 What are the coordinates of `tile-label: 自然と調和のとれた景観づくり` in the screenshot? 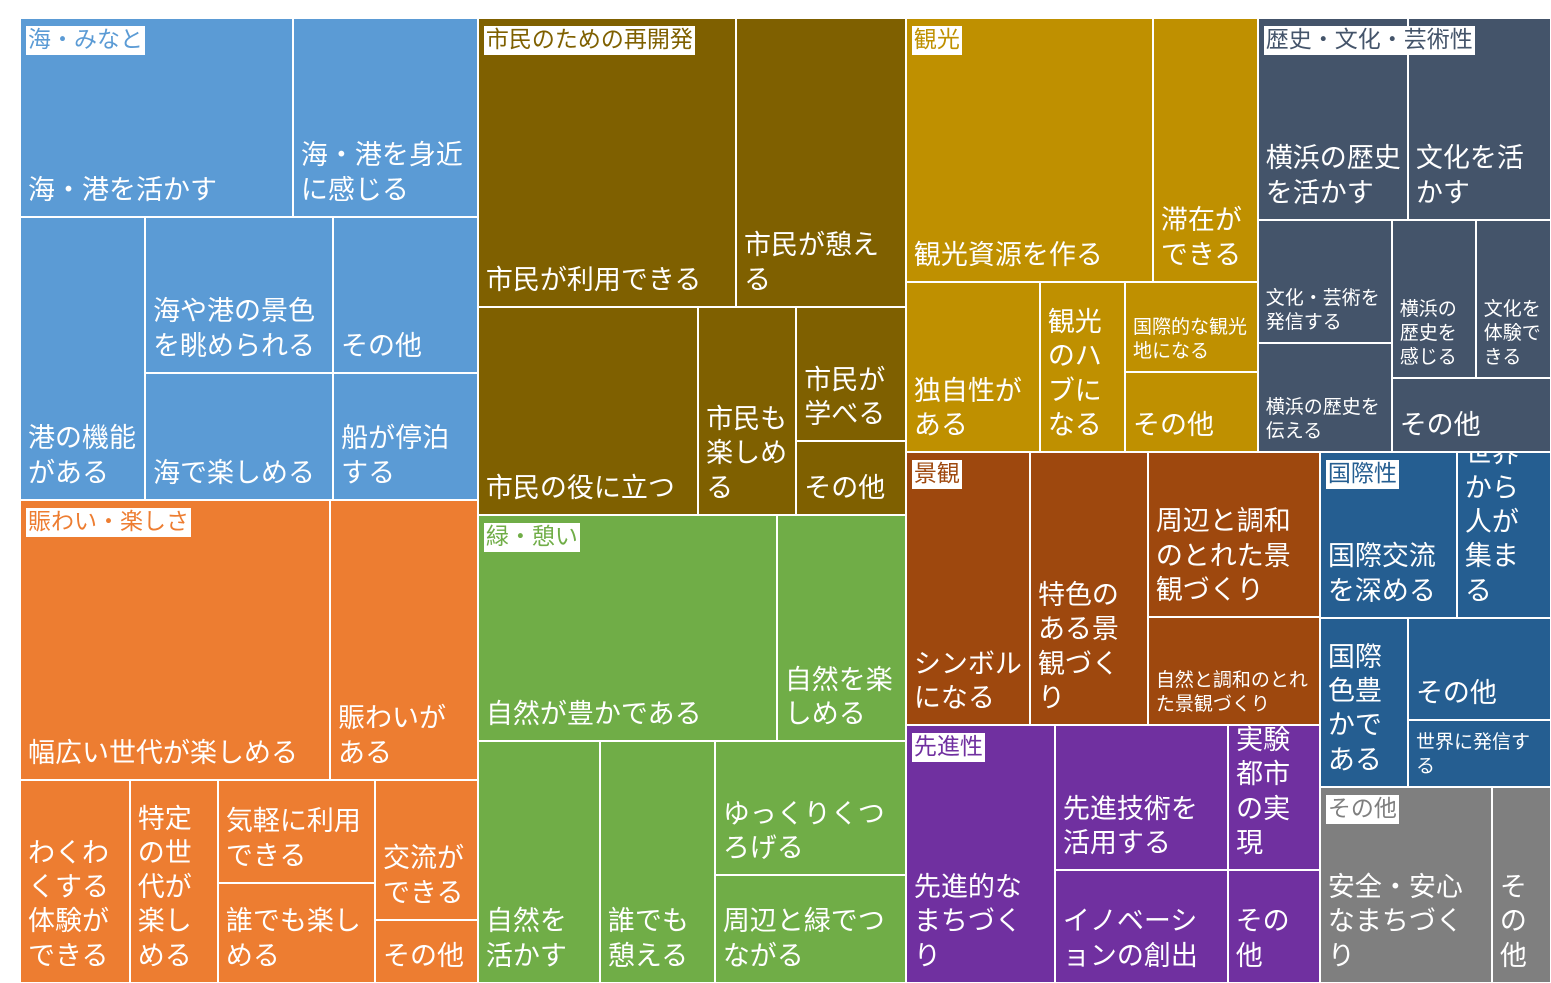 It's located at (1231, 692).